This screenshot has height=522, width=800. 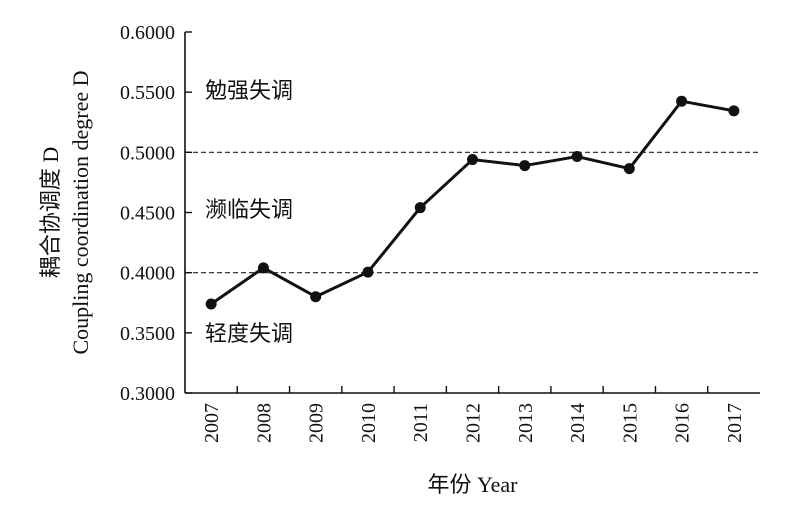 I want to click on x-axis-title: 年份 Year, so click(x=472, y=484).